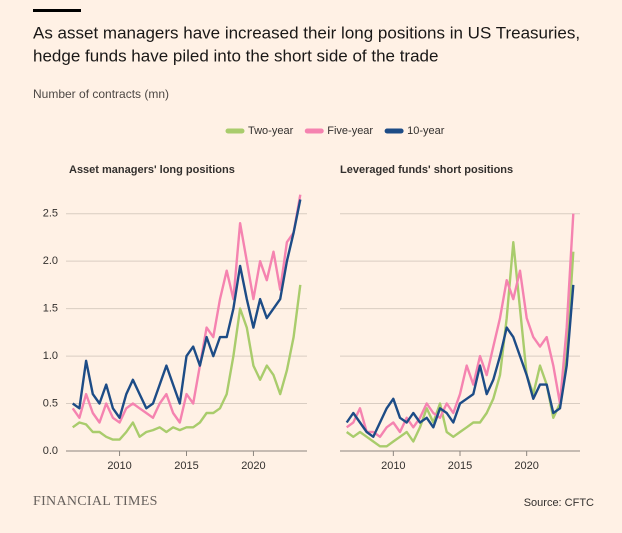 This screenshot has width=622, height=533. Describe the element at coordinates (95, 501) in the screenshot. I see `brand: FINANCIAL TIMES` at that location.